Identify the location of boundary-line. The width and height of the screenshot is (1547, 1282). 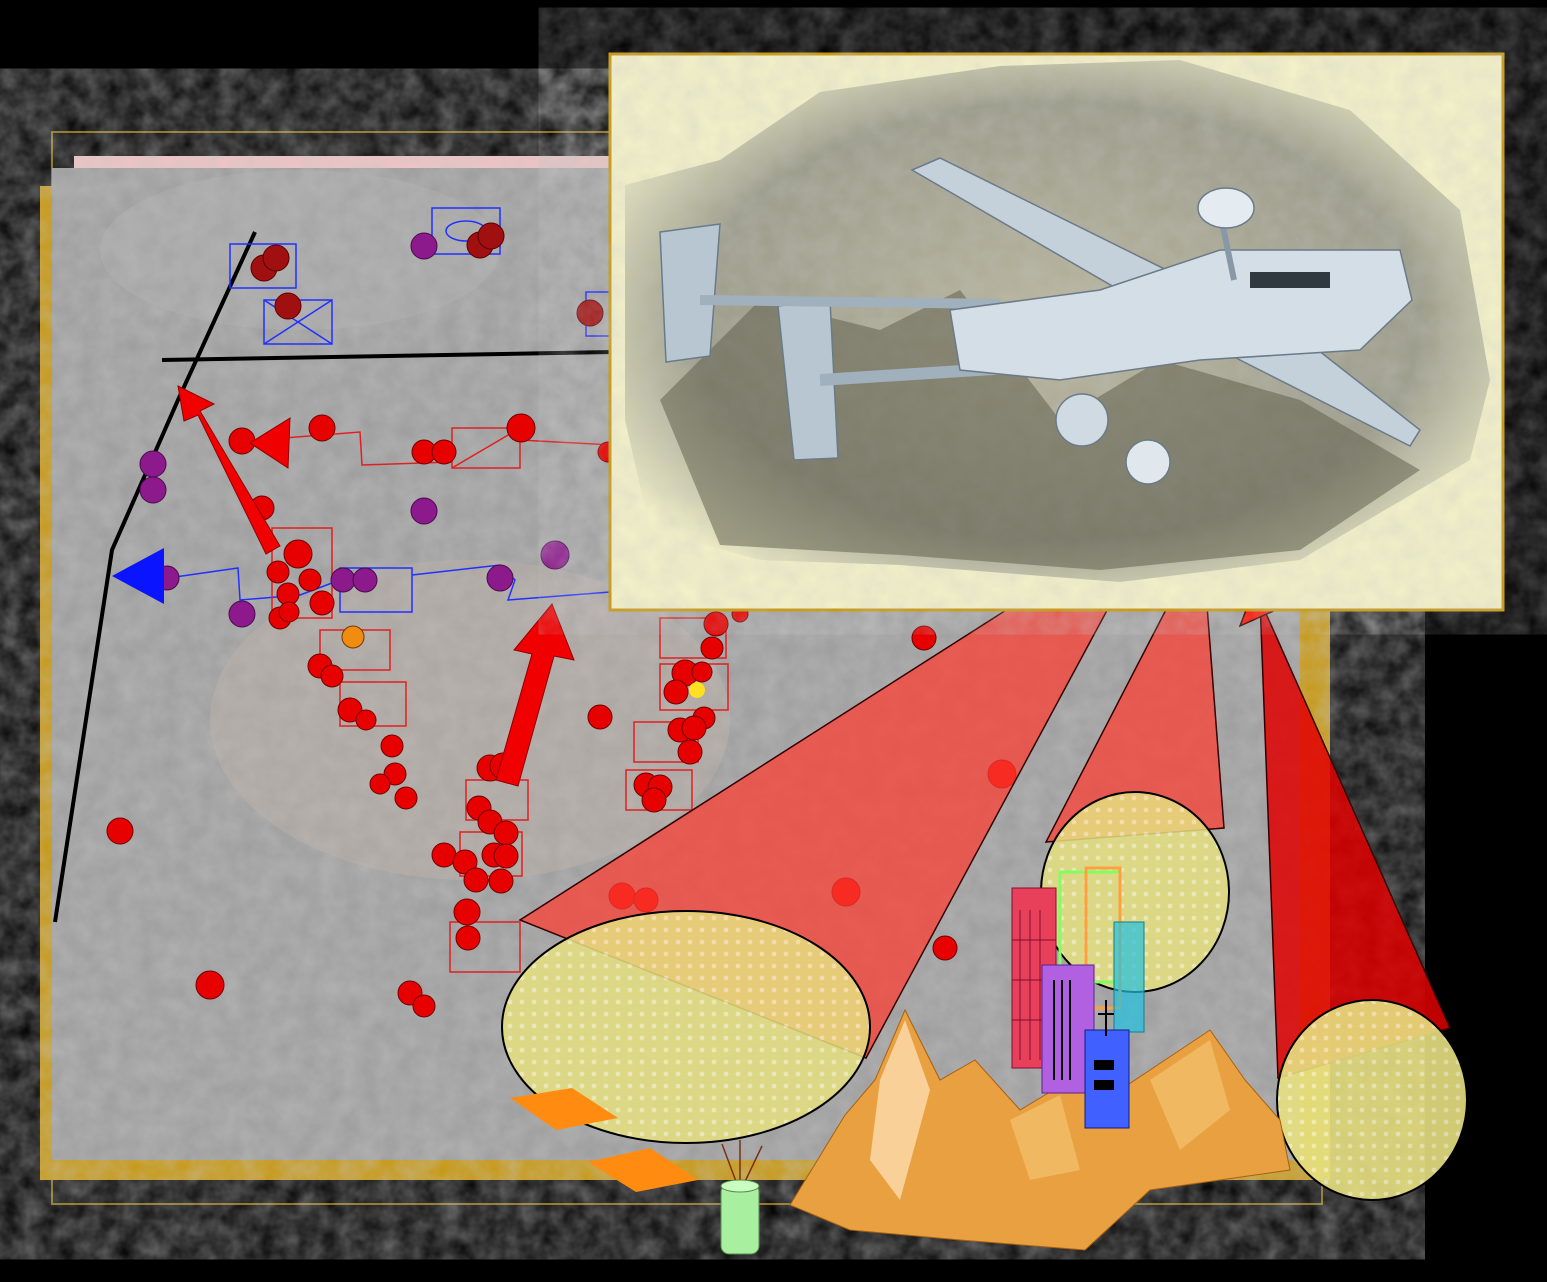
(155, 577).